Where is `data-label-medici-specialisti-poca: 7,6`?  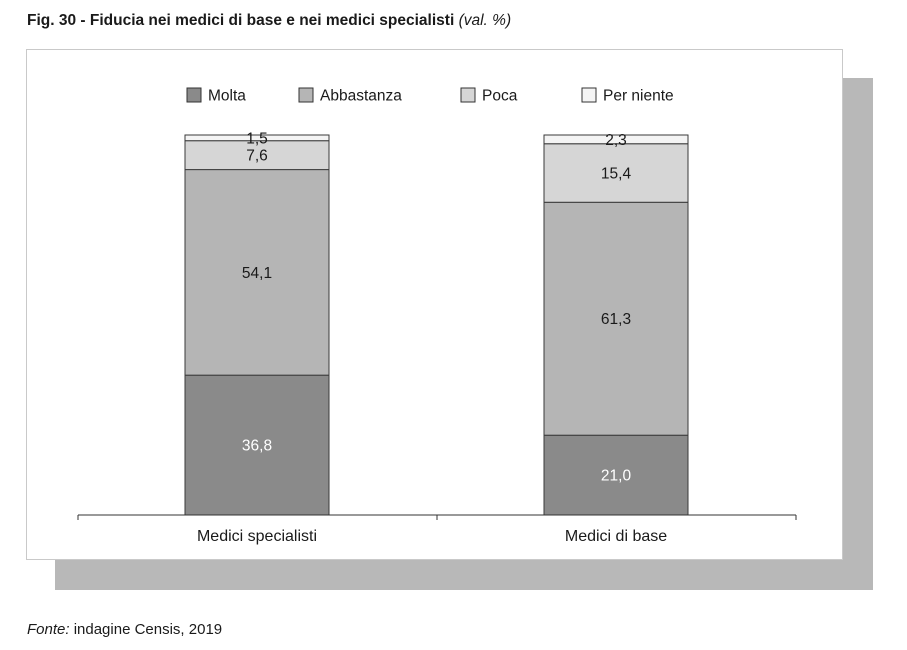
data-label-medici-specialisti-poca: 7,6 is located at coordinates (257, 156).